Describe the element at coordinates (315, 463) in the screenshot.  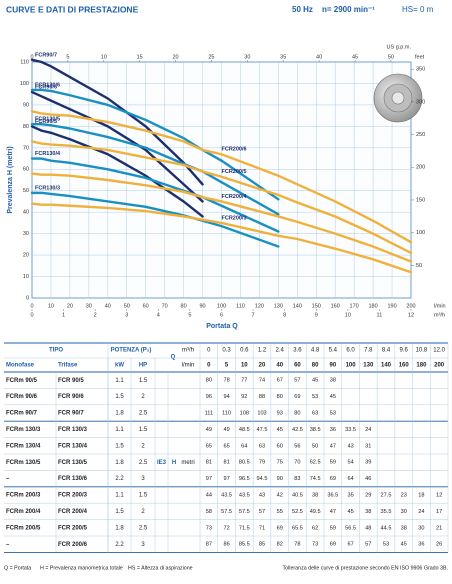
I see `cell: 62.5` at that location.